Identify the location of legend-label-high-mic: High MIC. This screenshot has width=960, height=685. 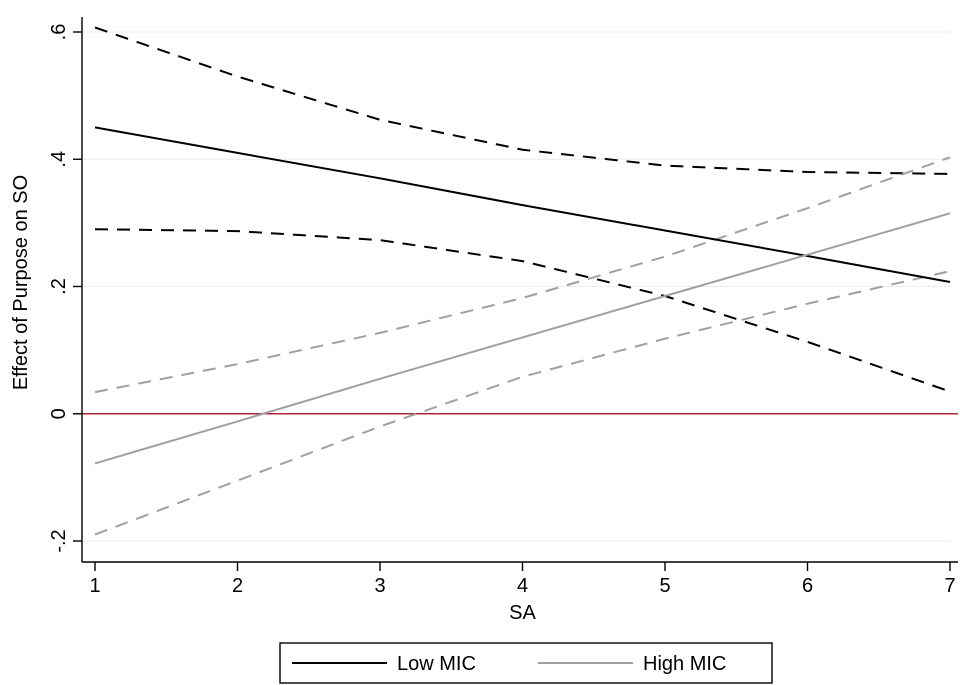
(684, 664).